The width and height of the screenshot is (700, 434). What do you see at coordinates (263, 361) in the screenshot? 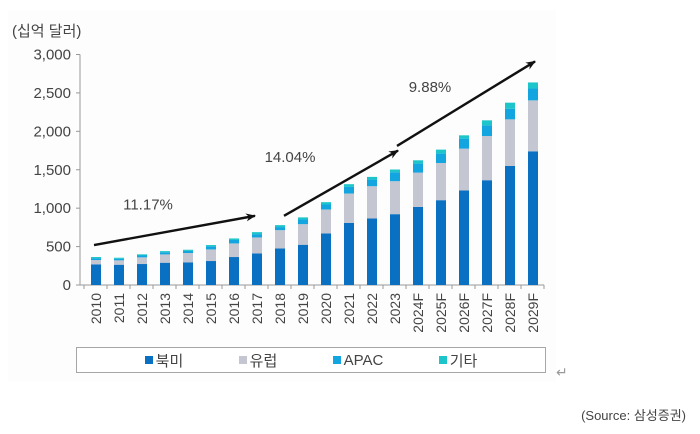
I see `legend-label: 유럽` at bounding box center [263, 361].